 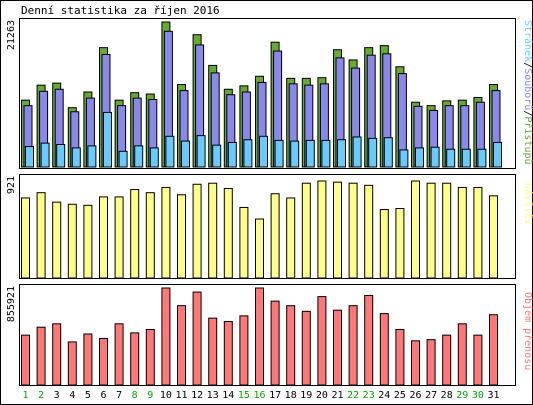 I want to click on day-label: 12, so click(x=197, y=395).